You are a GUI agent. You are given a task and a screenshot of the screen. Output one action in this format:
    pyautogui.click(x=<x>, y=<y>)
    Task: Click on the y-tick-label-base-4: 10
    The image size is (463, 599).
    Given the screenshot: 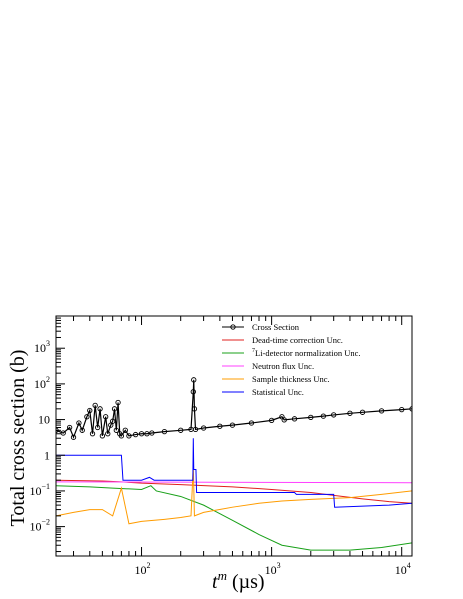 What is the action you would take?
    pyautogui.click(x=40, y=384)
    